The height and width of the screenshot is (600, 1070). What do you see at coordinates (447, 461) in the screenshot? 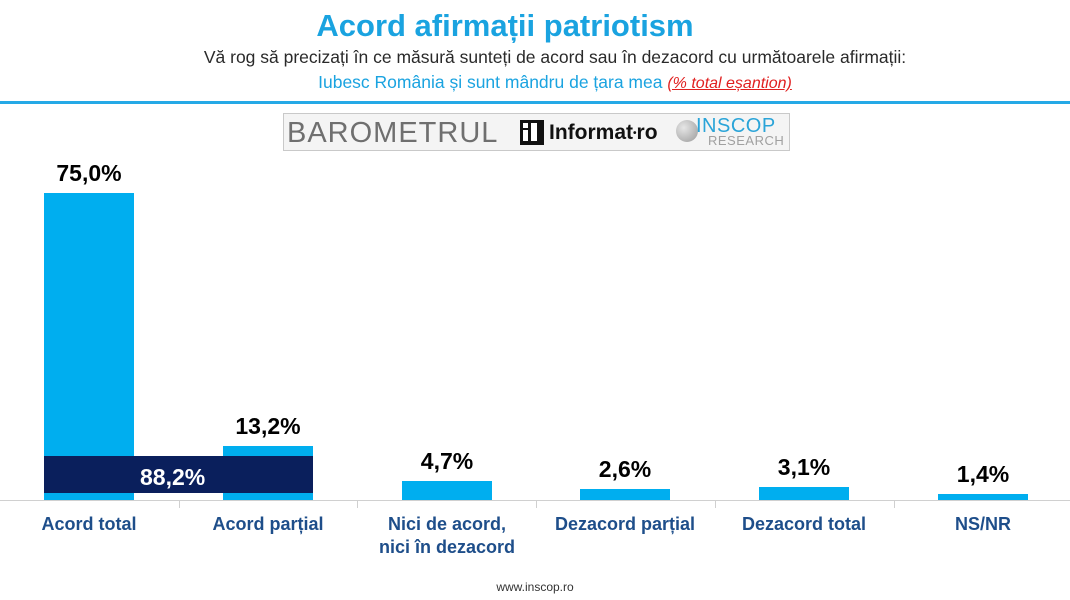
I see `value-label: 4,7%` at bounding box center [447, 461].